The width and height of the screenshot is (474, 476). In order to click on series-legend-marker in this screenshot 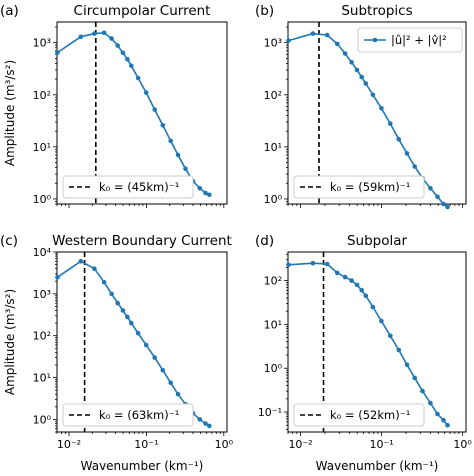, I will do `click(375, 40)`.